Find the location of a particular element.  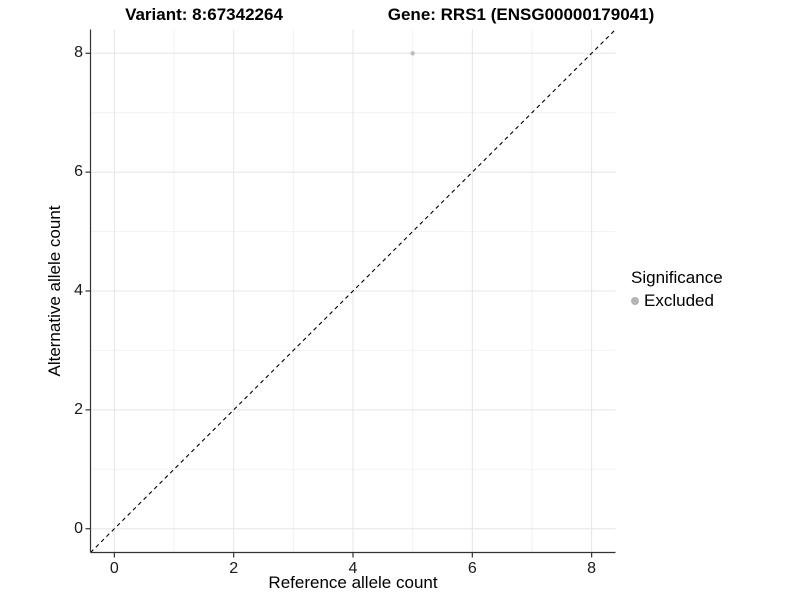

legend-item-label: Excluded is located at coordinates (679, 300).